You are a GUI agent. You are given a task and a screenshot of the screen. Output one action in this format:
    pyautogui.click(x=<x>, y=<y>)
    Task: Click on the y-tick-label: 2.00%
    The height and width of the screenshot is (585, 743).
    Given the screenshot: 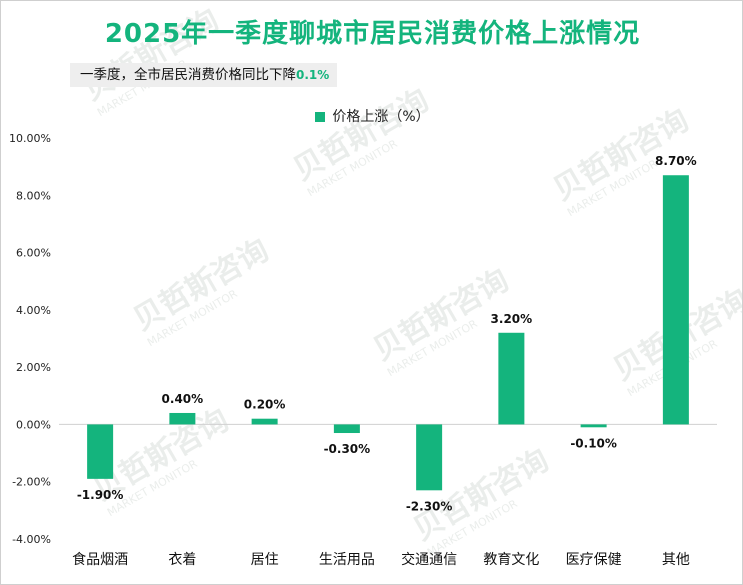 What is the action you would take?
    pyautogui.click(x=33, y=367)
    